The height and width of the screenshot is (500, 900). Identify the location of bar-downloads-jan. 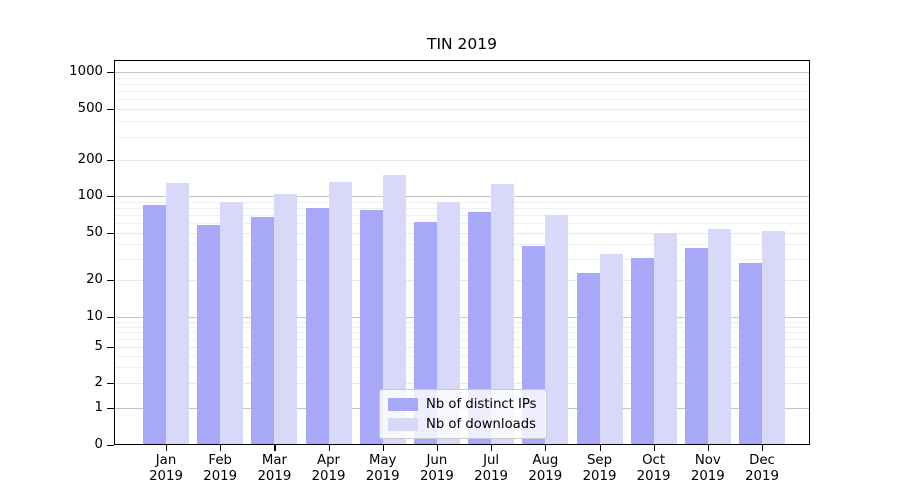
(177, 314).